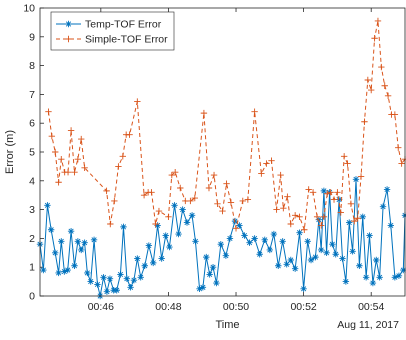  What do you see at coordinates (32, 66) in the screenshot?
I see `y-tick-label: 8` at bounding box center [32, 66].